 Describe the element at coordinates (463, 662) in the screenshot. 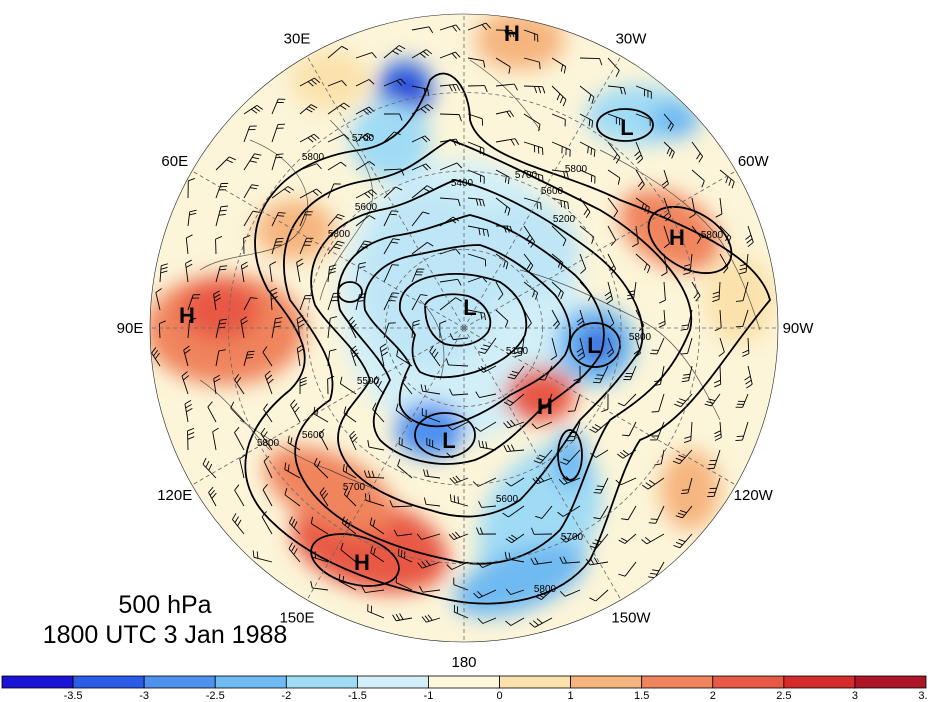

I see `lon-180-label: 180` at that location.